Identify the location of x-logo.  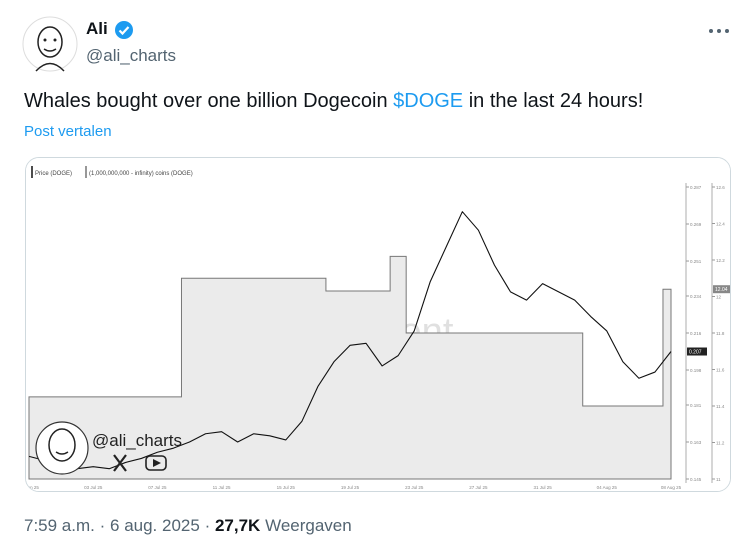
(120, 463).